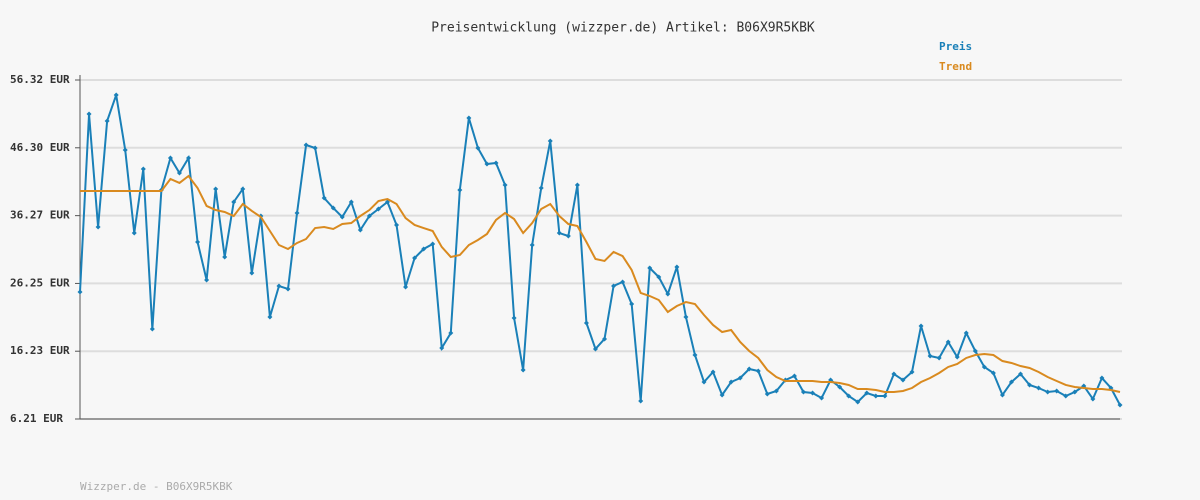  What do you see at coordinates (955, 46) in the screenshot?
I see `legend-label: Preis` at bounding box center [955, 46].